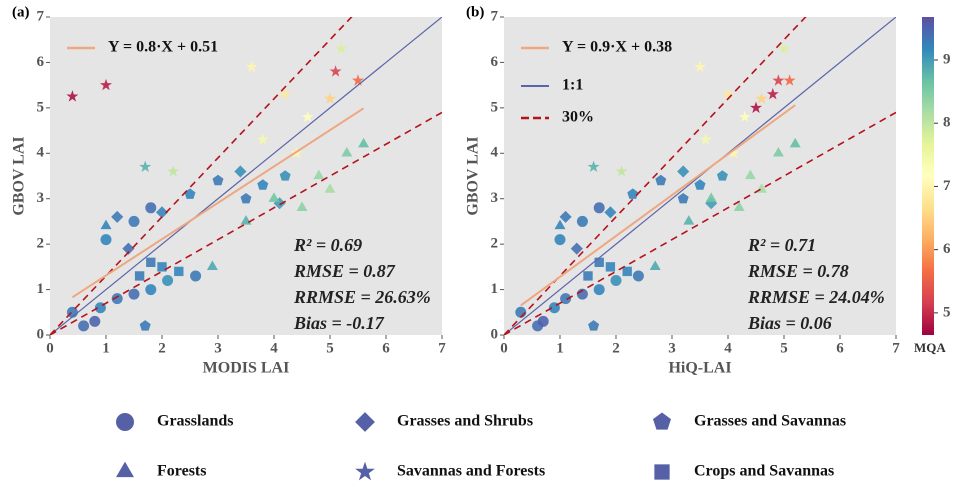  Describe the element at coordinates (840, 348) in the screenshot. I see `x-tick-label: 6` at that location.